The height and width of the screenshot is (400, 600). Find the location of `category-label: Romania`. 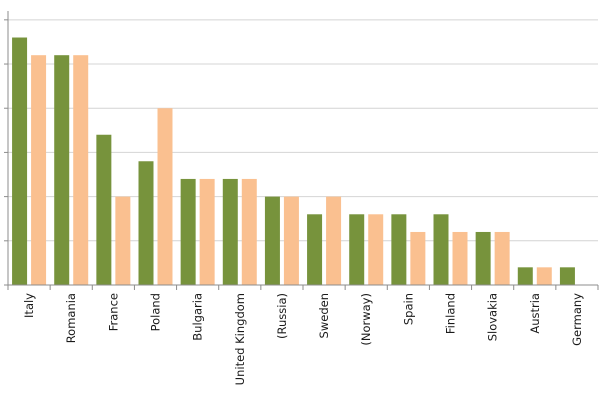

category-label: Romania is located at coordinates (71, 318).